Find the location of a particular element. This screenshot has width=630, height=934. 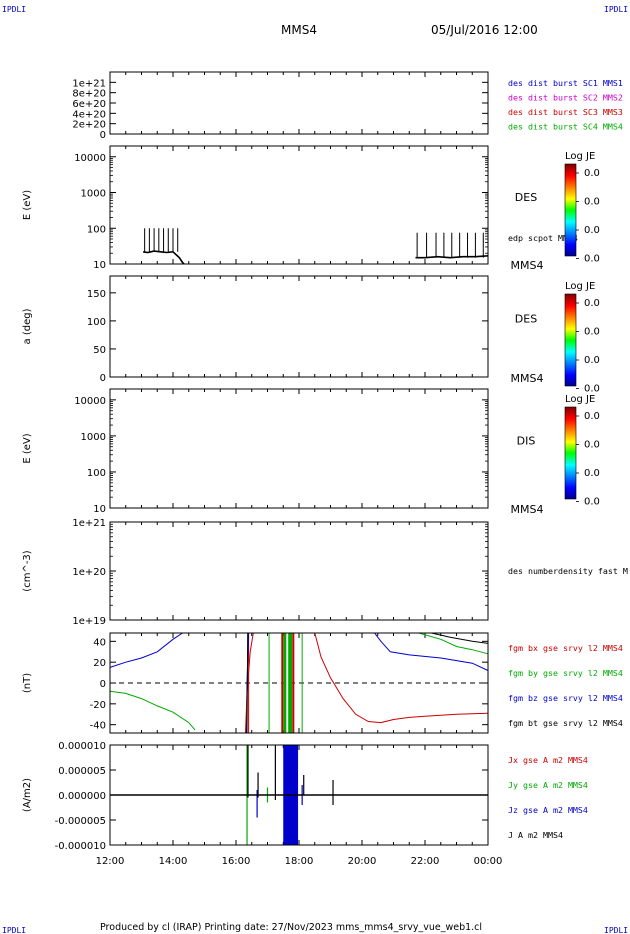

y-tick-label: 0.000000 is located at coordinates (82, 796).